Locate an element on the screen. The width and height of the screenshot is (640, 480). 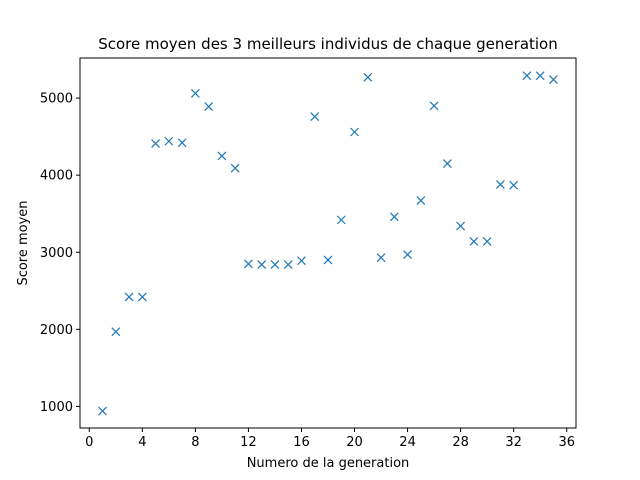
x-tick-label: 4 is located at coordinates (142, 442).